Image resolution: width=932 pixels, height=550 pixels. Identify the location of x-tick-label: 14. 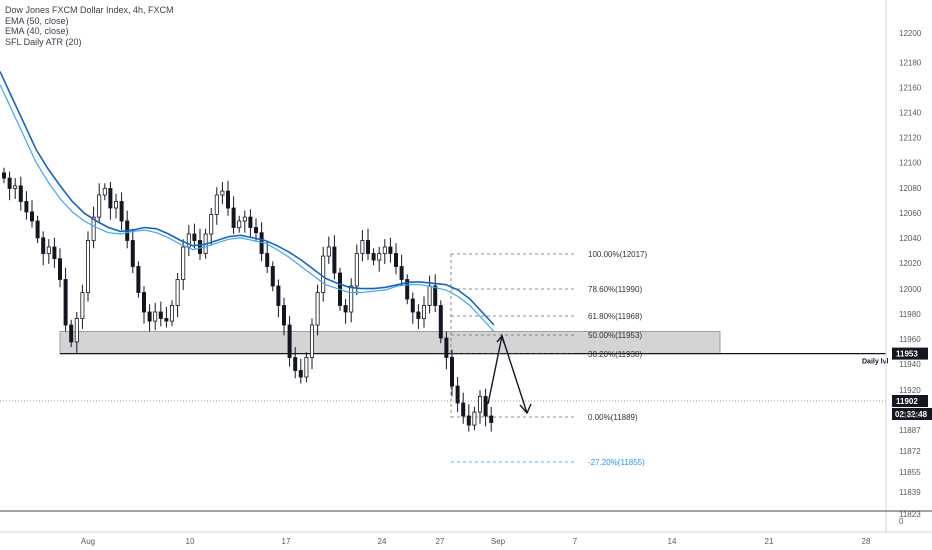
(672, 541).